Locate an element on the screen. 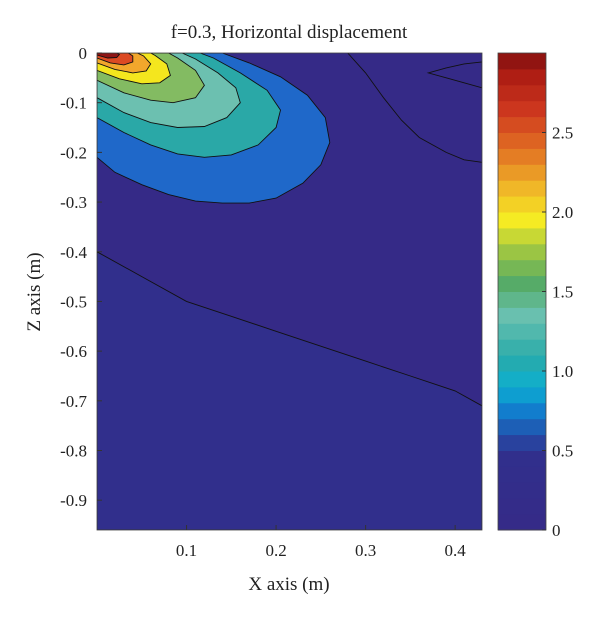 The image size is (600, 617). y-tick-label: -0.8 is located at coordinates (73, 451).